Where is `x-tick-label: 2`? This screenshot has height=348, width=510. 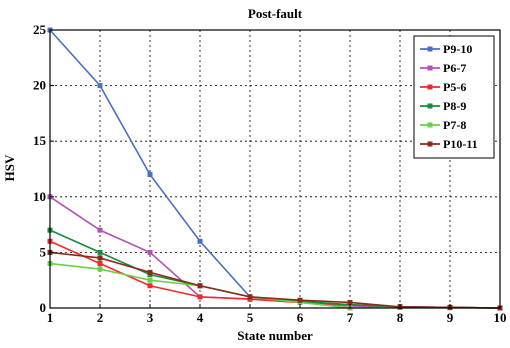
x-tick-label: 2 is located at coordinates (100, 317).